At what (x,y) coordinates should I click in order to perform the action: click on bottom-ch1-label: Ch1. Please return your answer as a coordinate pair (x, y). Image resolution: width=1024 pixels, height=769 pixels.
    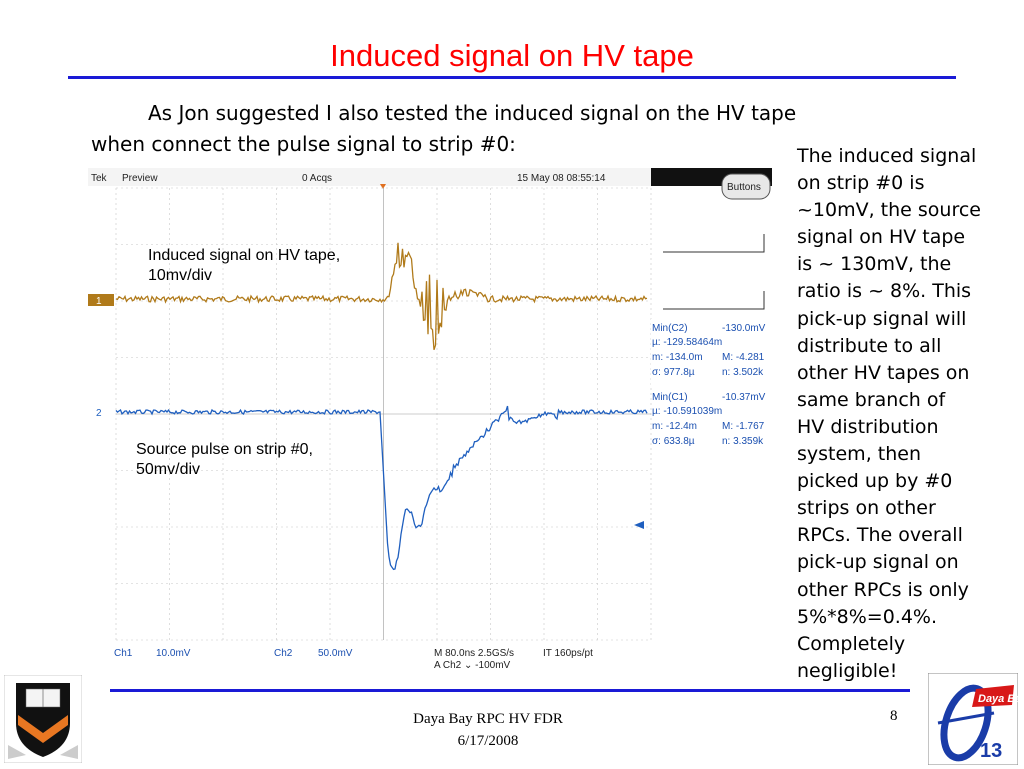
    Looking at the image, I should click on (123, 653).